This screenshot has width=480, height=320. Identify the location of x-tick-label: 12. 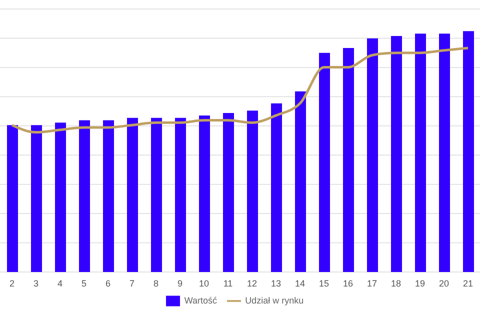
(252, 283).